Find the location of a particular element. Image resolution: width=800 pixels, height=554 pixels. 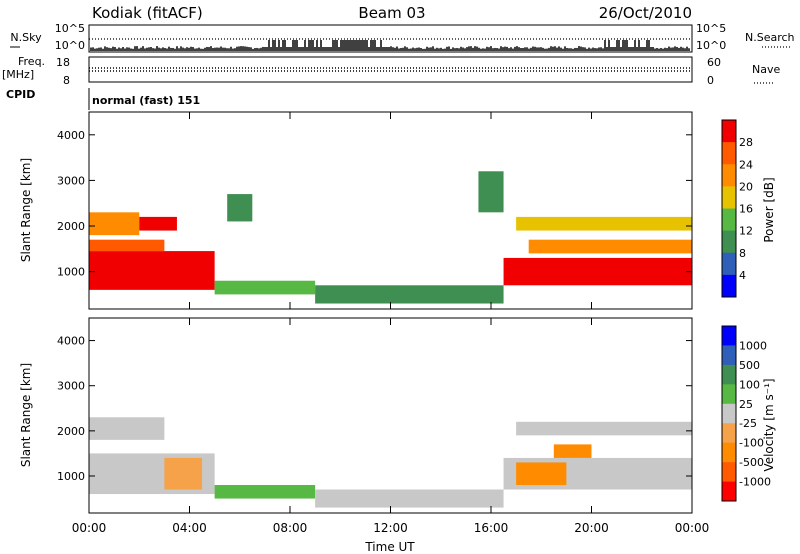

power-colorbar-tick: 20 is located at coordinates (746, 186).